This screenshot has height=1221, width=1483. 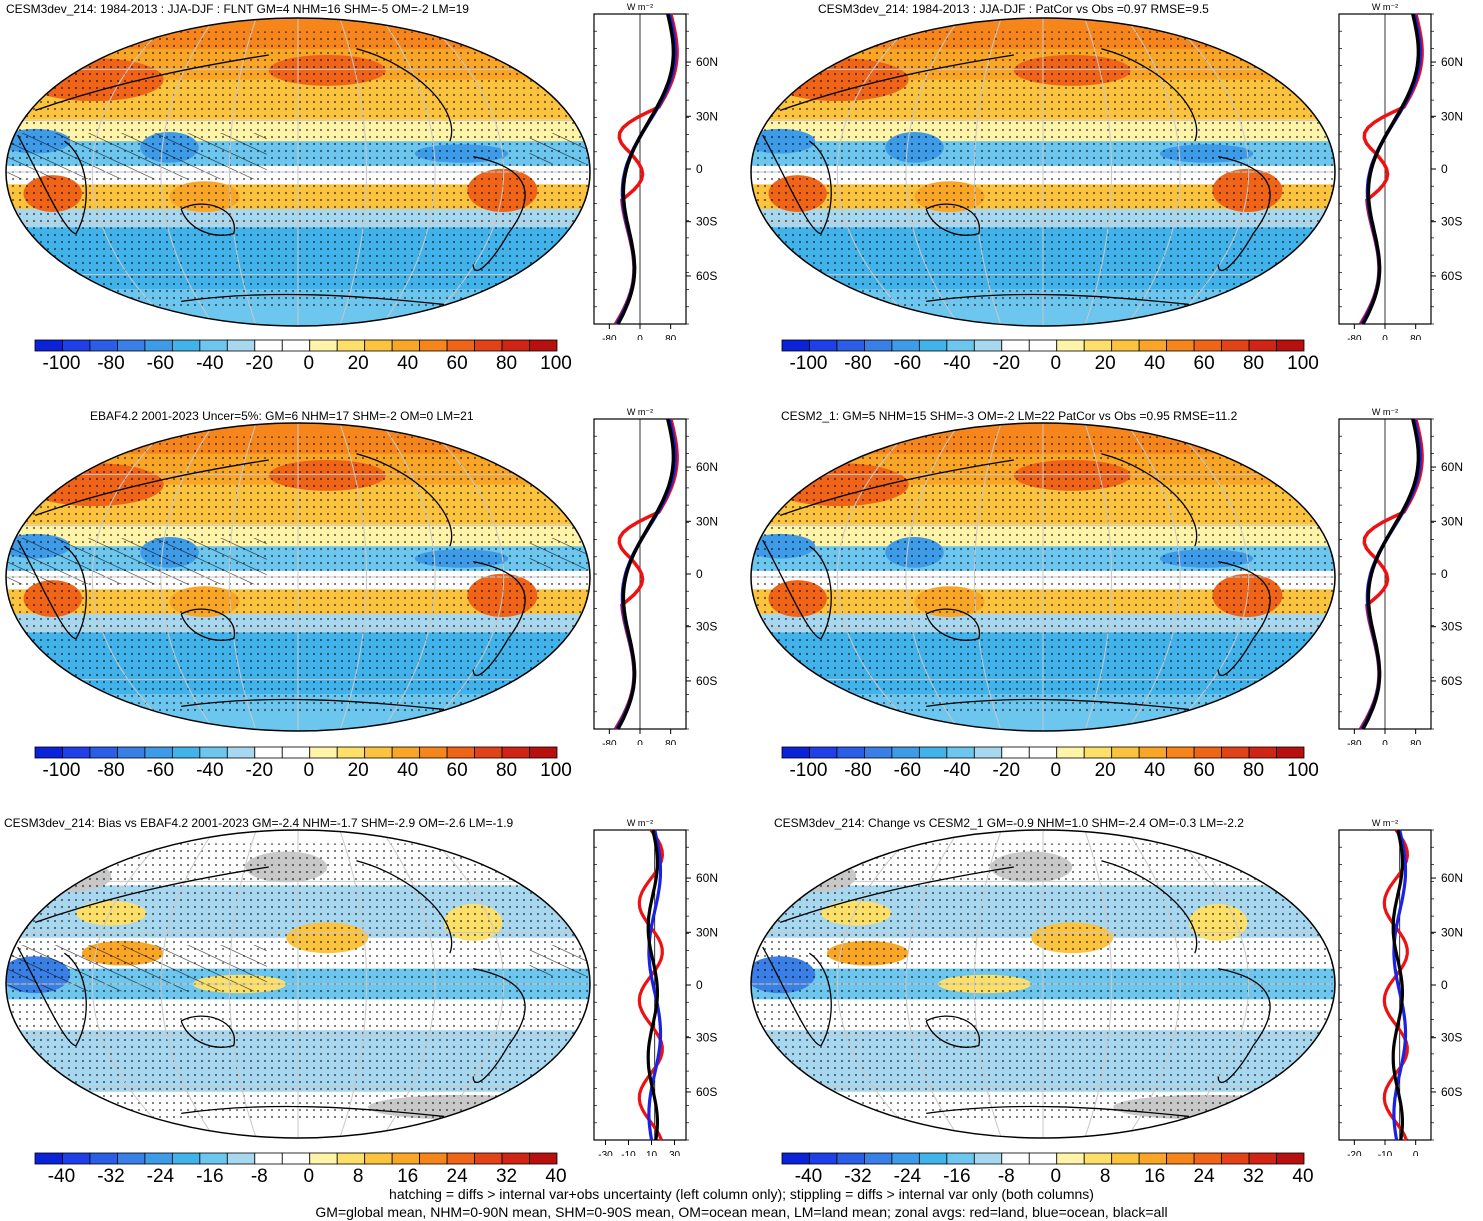 I want to click on zonal-ytick-label: 30S, so click(x=706, y=627).